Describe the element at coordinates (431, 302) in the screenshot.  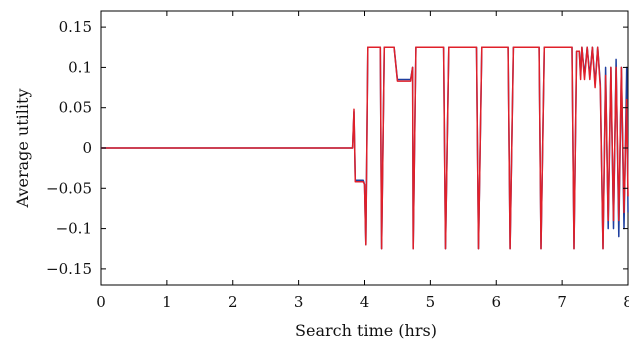
I see `x-tick-label: 5` at that location.